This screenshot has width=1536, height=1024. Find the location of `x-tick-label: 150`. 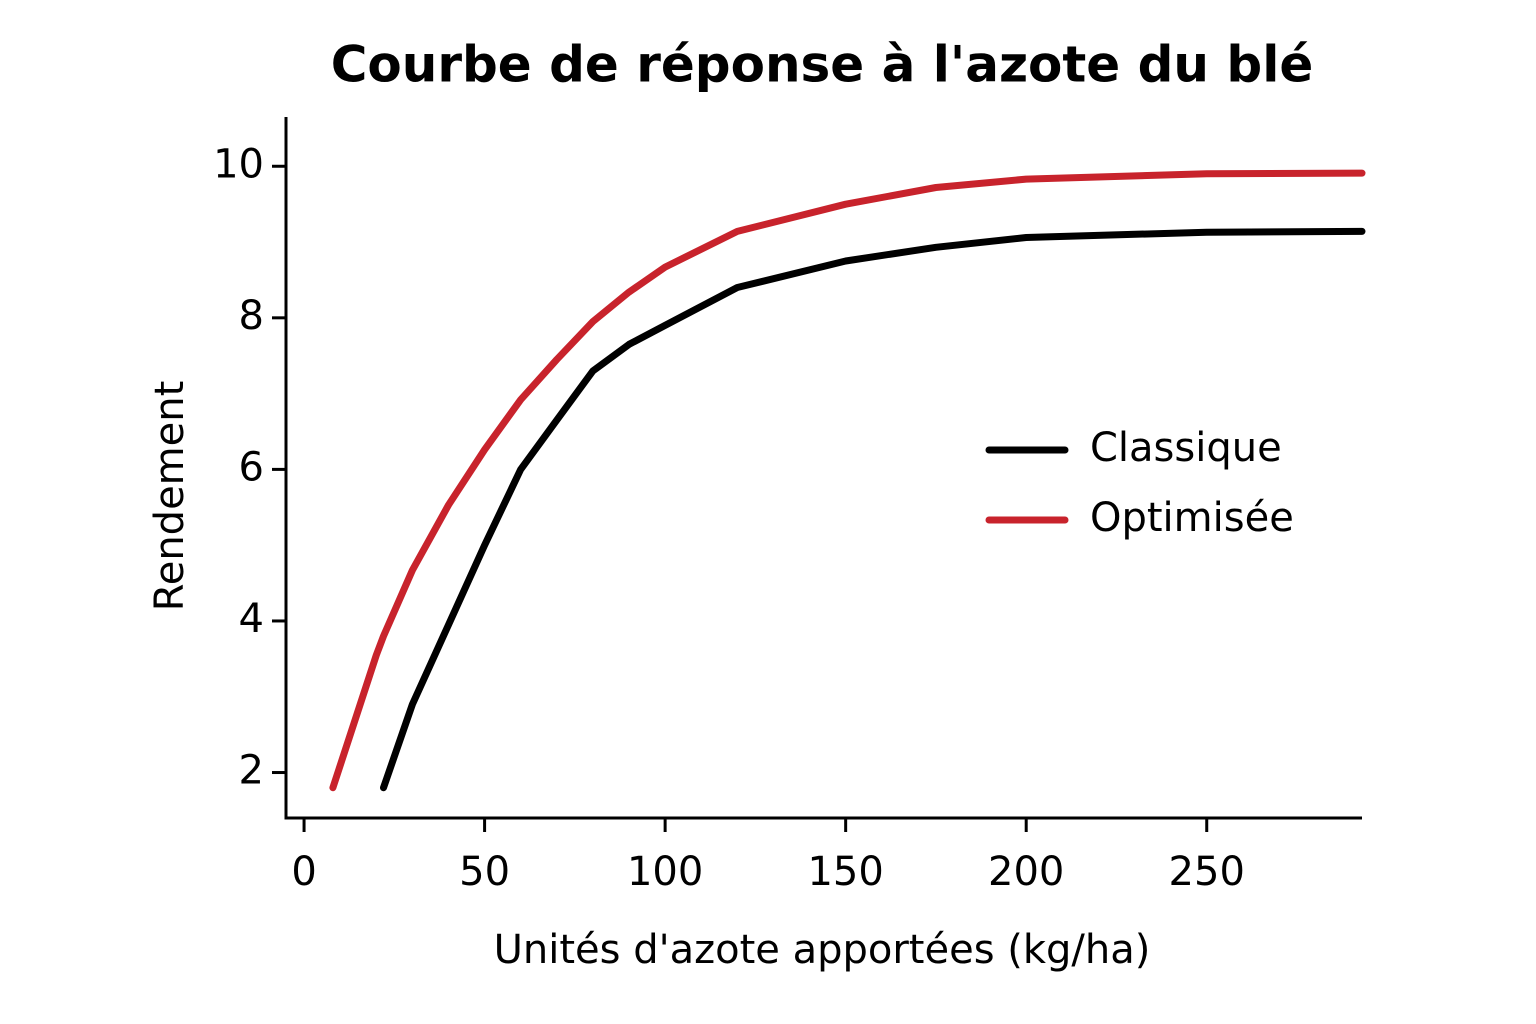

x-tick-label: 150 is located at coordinates (845, 872).